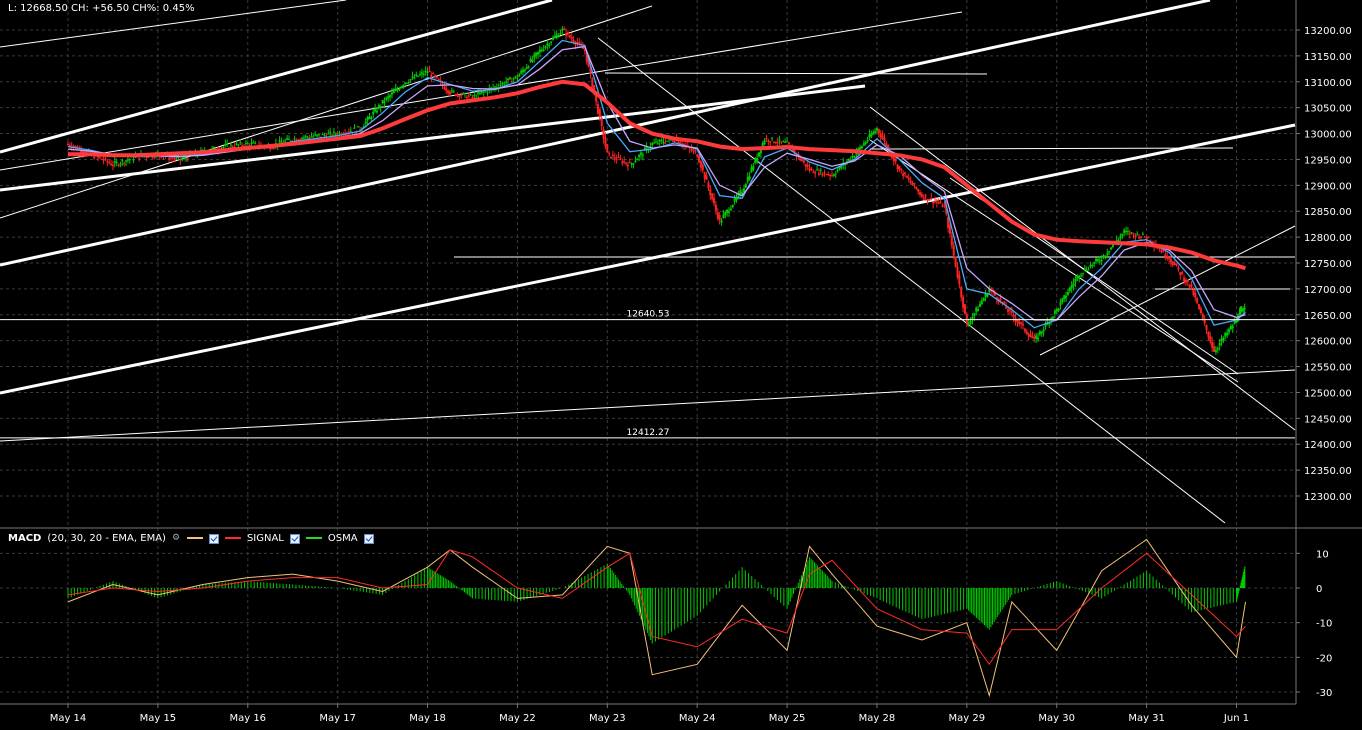  Describe the element at coordinates (337, 718) in the screenshot. I see `time-tick-label: May 17` at that location.